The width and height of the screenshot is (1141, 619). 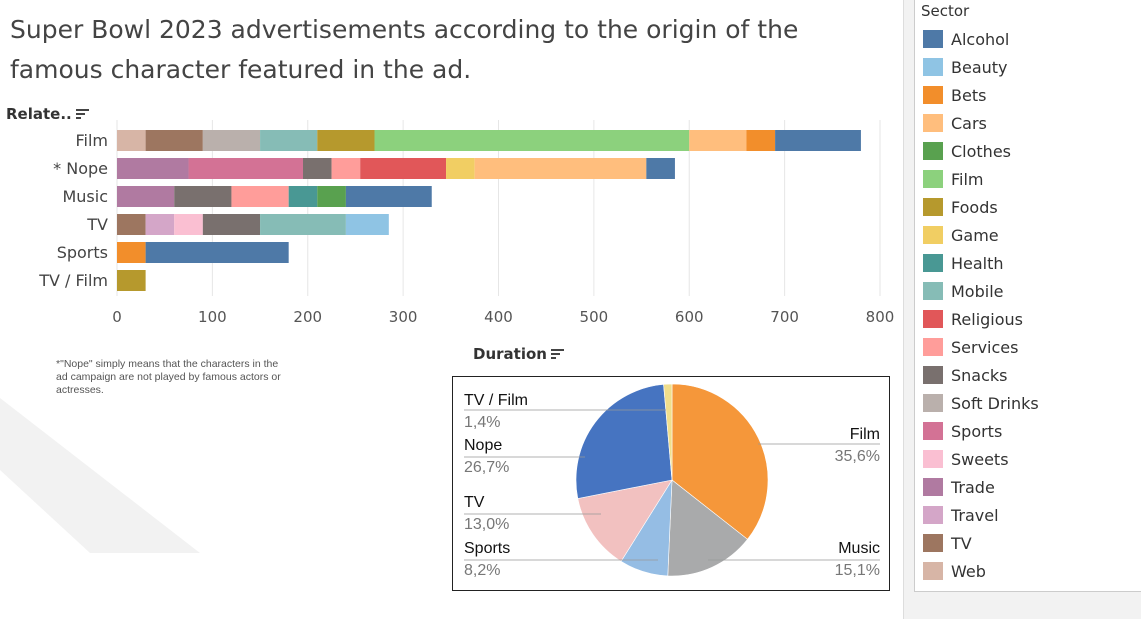 What do you see at coordinates (865, 434) in the screenshot?
I see `pie-slice-label: Film` at bounding box center [865, 434].